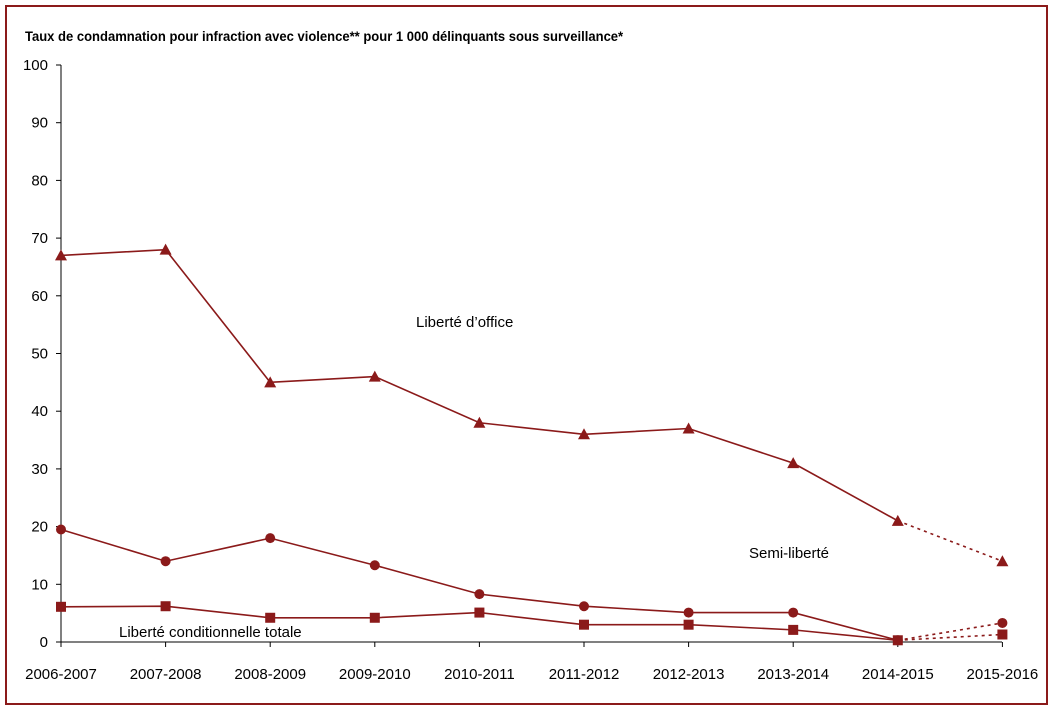 This screenshot has width=1055, height=712. What do you see at coordinates (166, 674) in the screenshot?
I see `x-tick-label: 2007-2008` at bounding box center [166, 674].